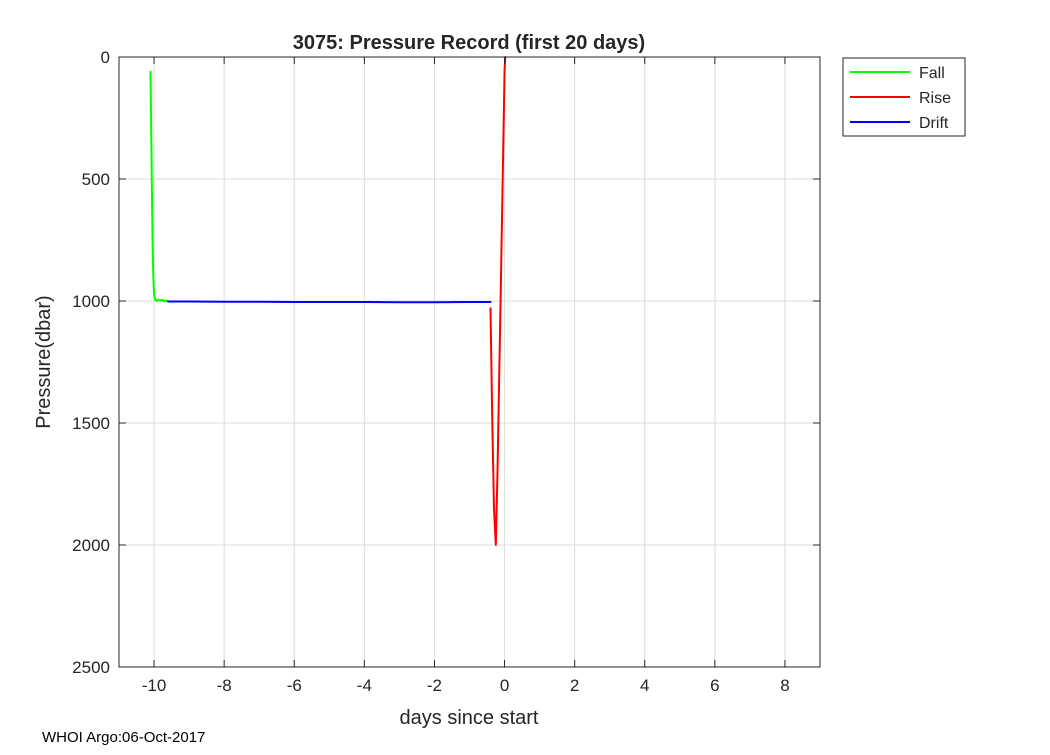 The height and width of the screenshot is (755, 1050). I want to click on legend-entries: Fall Rise Drift, so click(900, 98).